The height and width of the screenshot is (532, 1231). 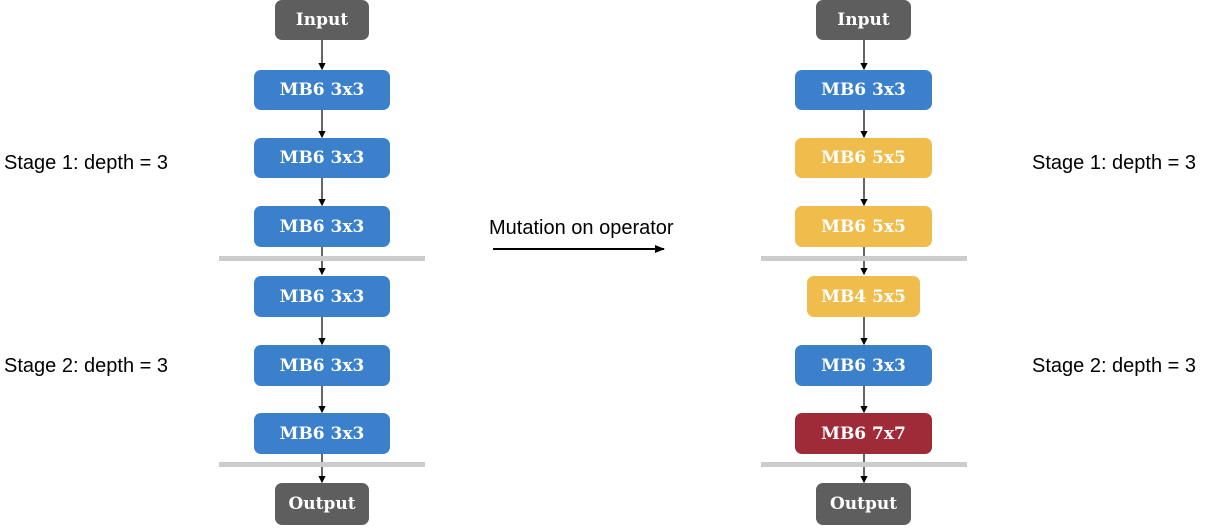 What do you see at coordinates (863, 296) in the screenshot?
I see `right-block-4: MB4 5x5` at bounding box center [863, 296].